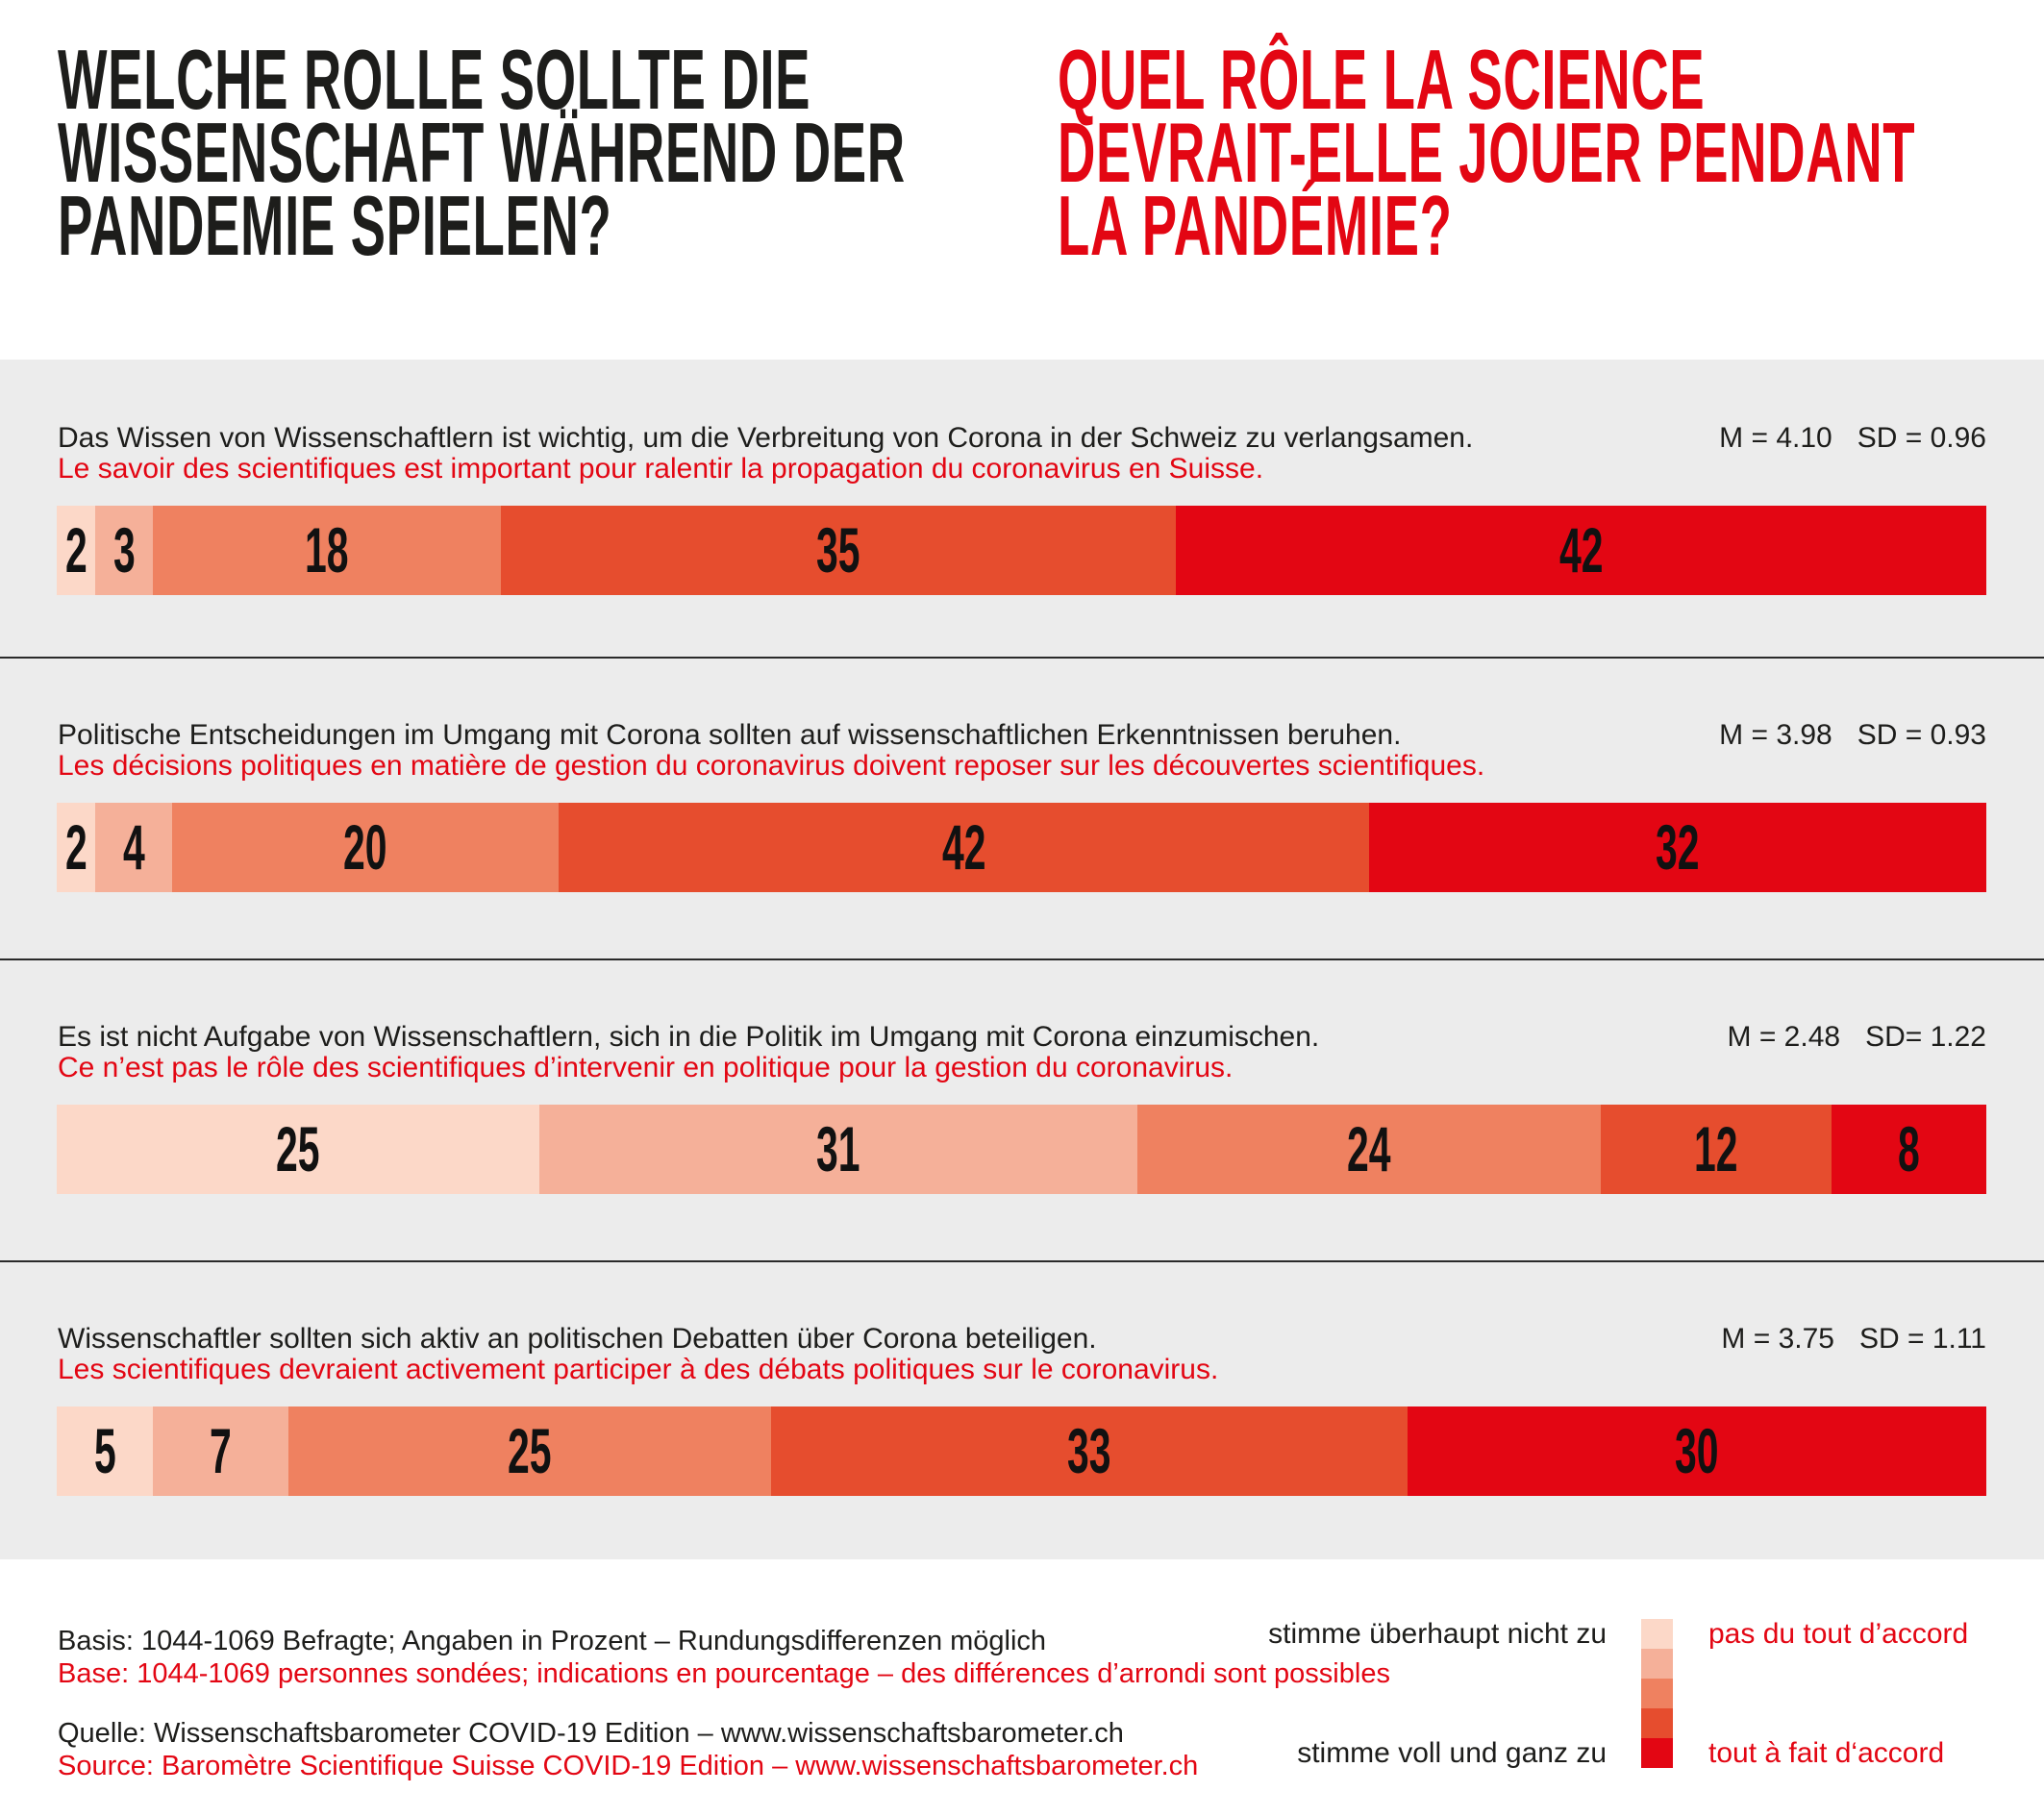 This screenshot has height=1817, width=2044. What do you see at coordinates (1852, 438) in the screenshot?
I see `statistics: M = 4.10 SD = 0.96` at bounding box center [1852, 438].